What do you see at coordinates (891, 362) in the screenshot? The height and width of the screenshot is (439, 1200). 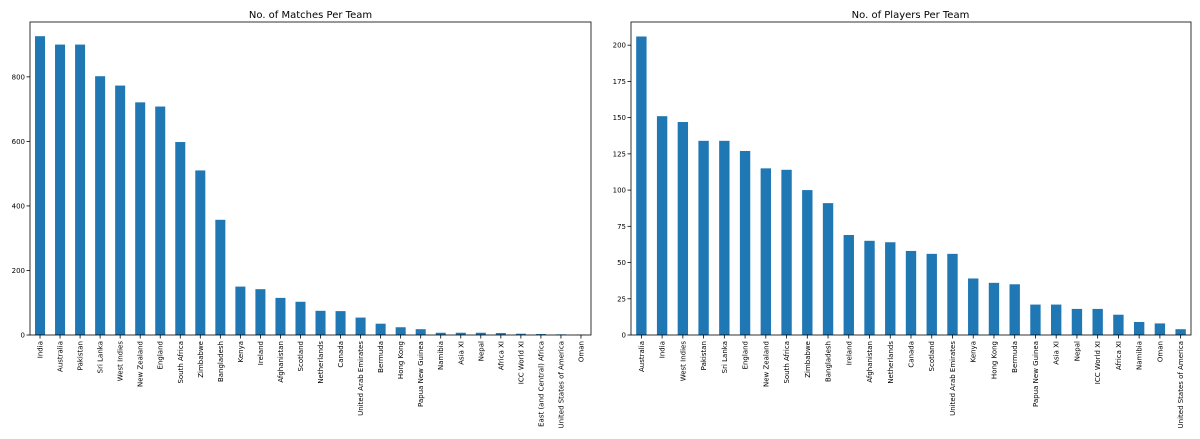 I see `x-tick-label: Netherlands` at bounding box center [891, 362].